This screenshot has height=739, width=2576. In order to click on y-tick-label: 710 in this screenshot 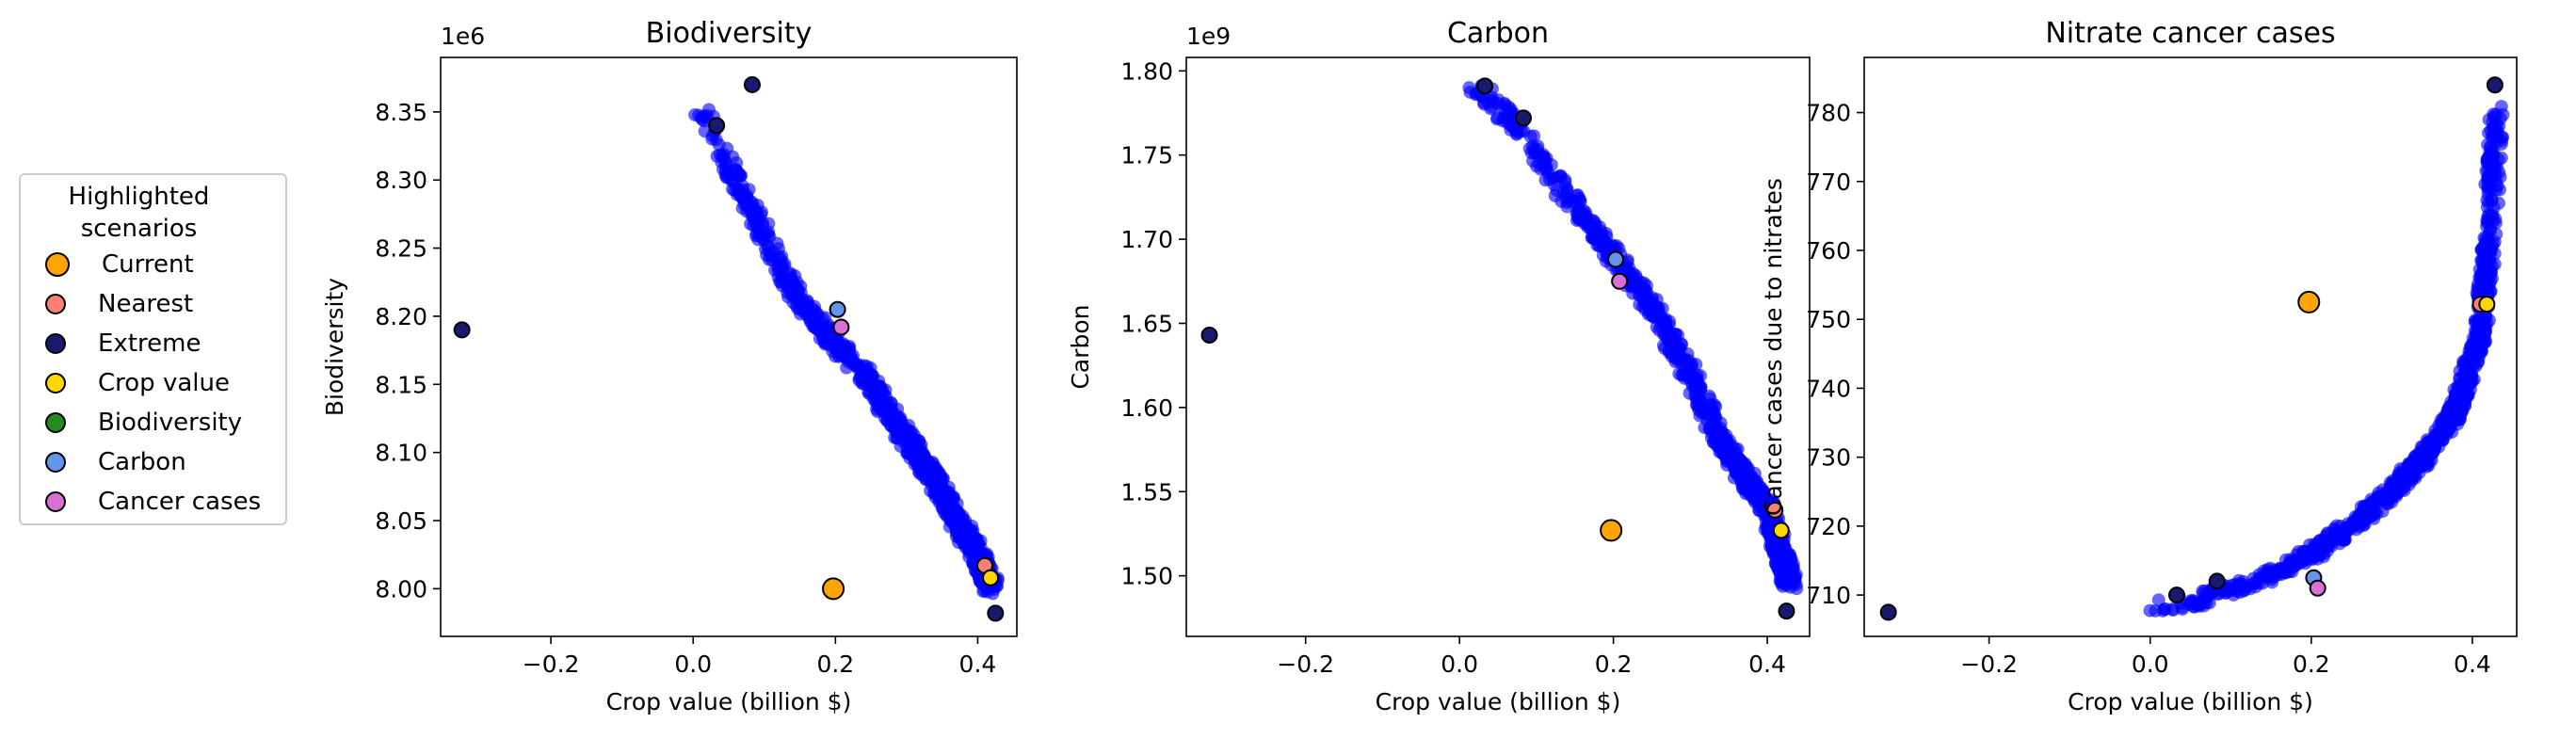, I will do `click(1828, 595)`.